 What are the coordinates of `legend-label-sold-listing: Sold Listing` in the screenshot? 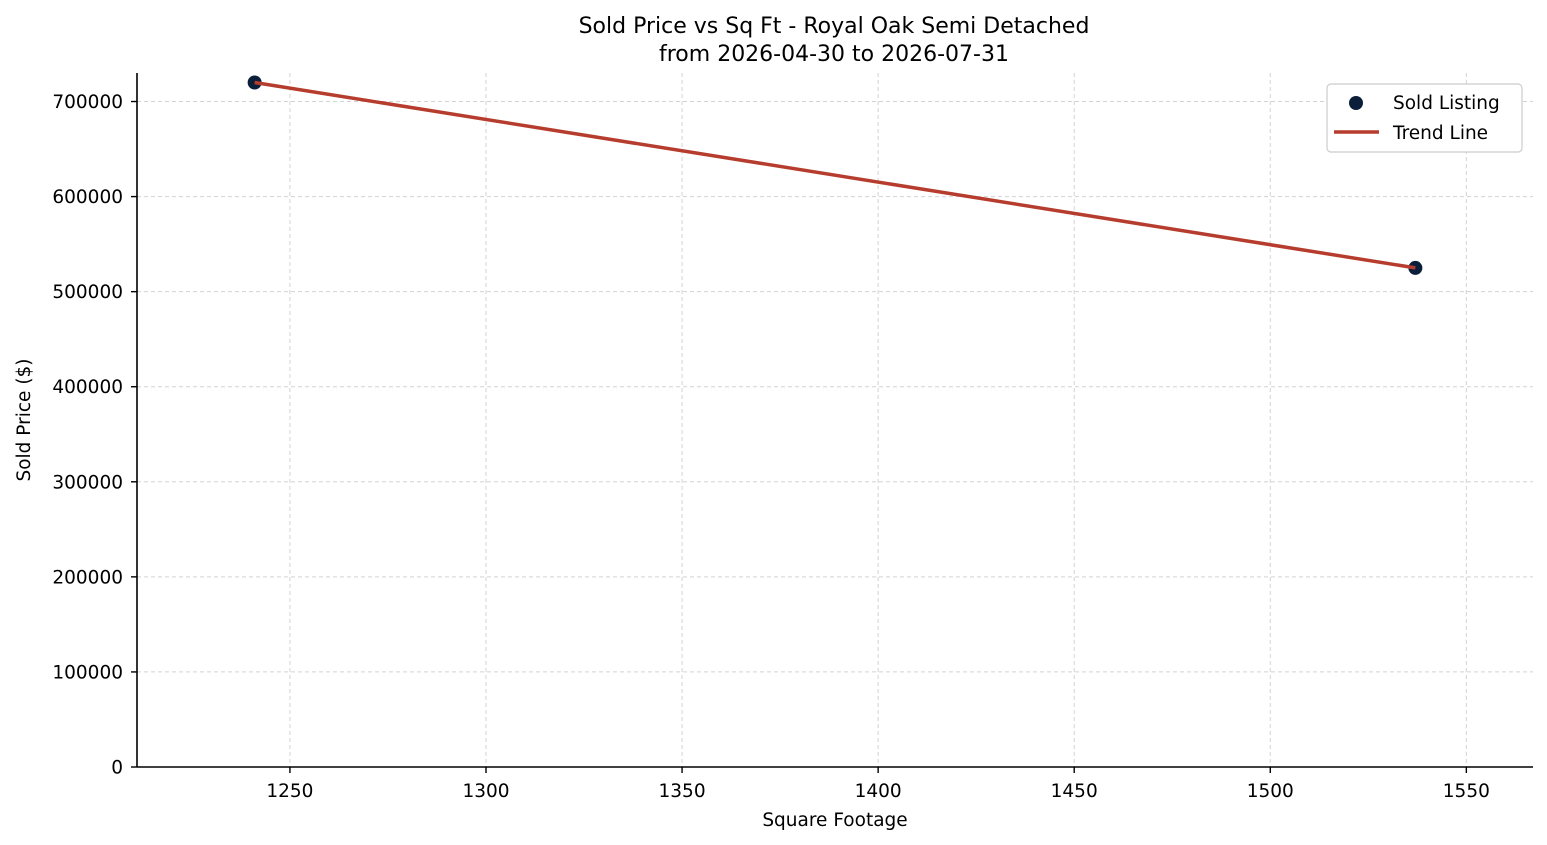 It's located at (1446, 103).